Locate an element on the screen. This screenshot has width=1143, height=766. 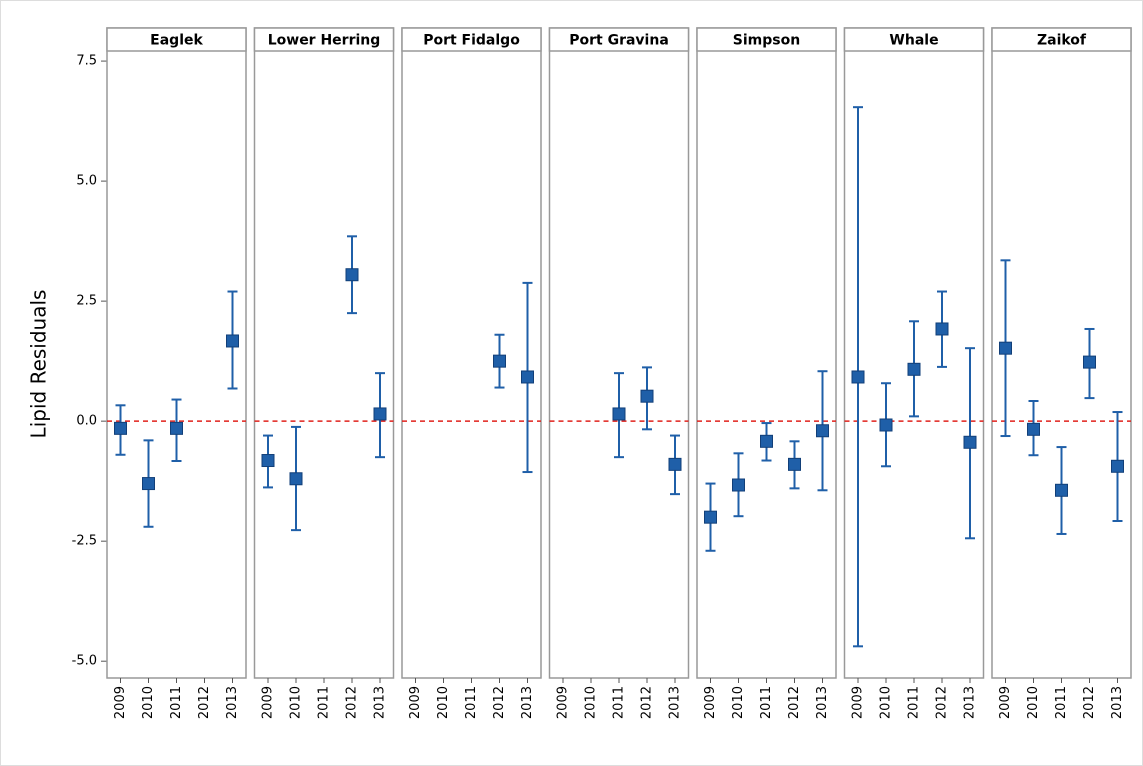
y-tick-label: 2.5 is located at coordinates (86, 301).